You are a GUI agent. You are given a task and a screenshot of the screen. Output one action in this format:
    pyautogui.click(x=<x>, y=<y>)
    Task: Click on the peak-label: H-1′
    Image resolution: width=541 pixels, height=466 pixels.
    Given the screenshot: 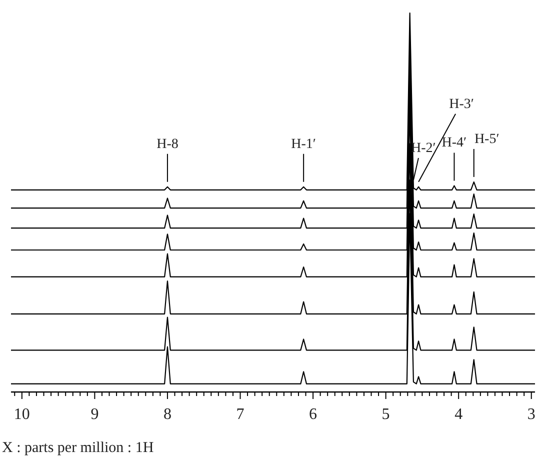 What is the action you would take?
    pyautogui.click(x=303, y=159)
    